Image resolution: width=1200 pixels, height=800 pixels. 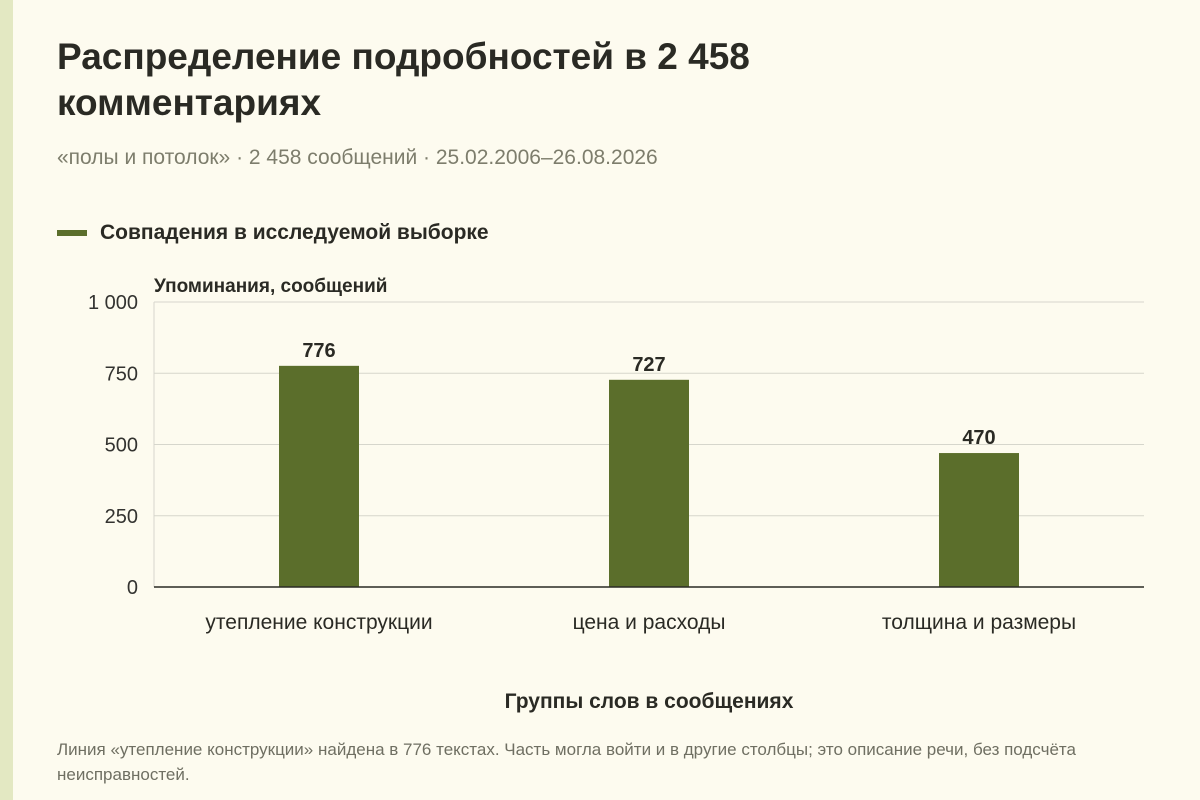 What do you see at coordinates (294, 232) in the screenshot?
I see `legend-label: Совпадения в исследуемой выборке` at bounding box center [294, 232].